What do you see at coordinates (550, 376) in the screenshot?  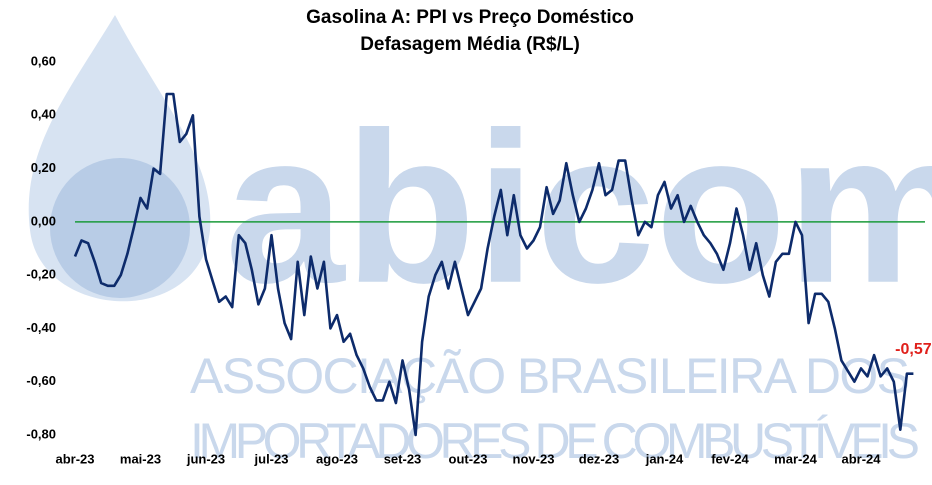 I see `watermark-line: ASSOCIAÇÃO BRASILEIRA DOS` at bounding box center [550, 376].